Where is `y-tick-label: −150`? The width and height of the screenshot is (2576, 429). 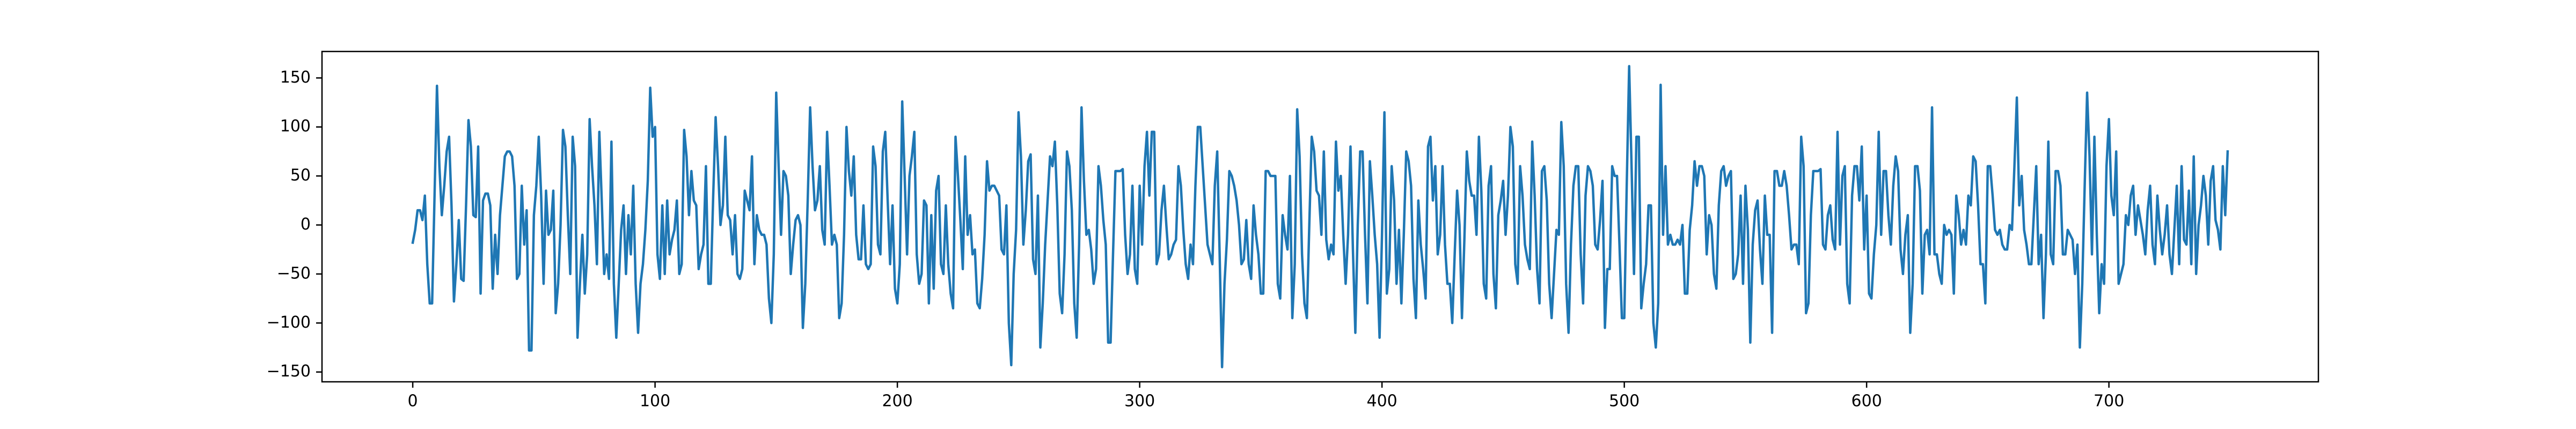
y-tick-label: −150 is located at coordinates (289, 371).